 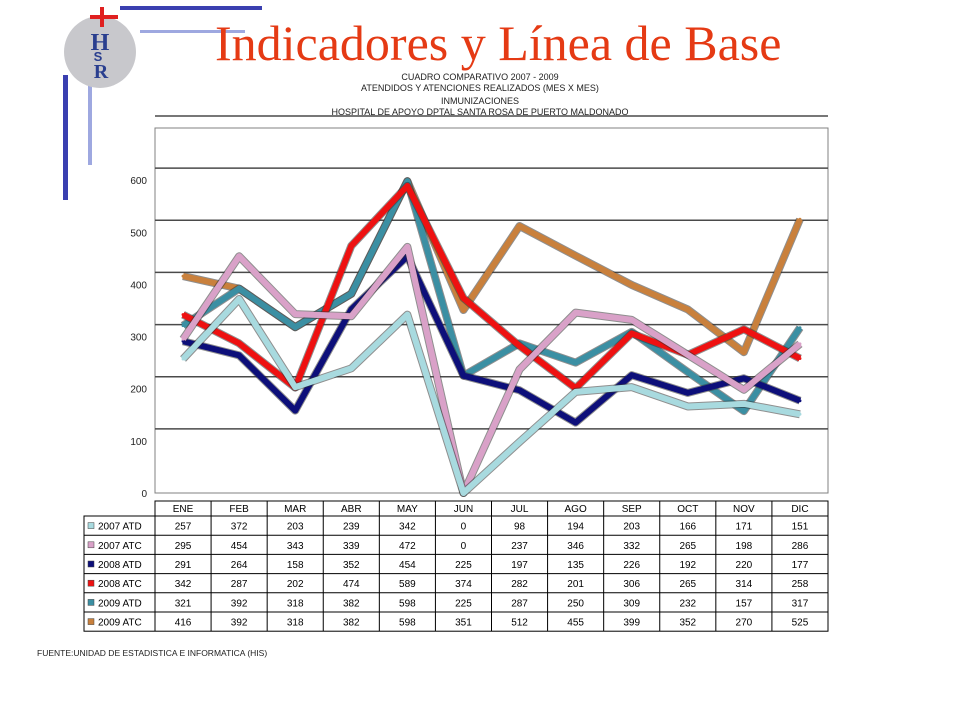 What do you see at coordinates (744, 584) in the screenshot?
I see `table-cell-value: 314` at bounding box center [744, 584].